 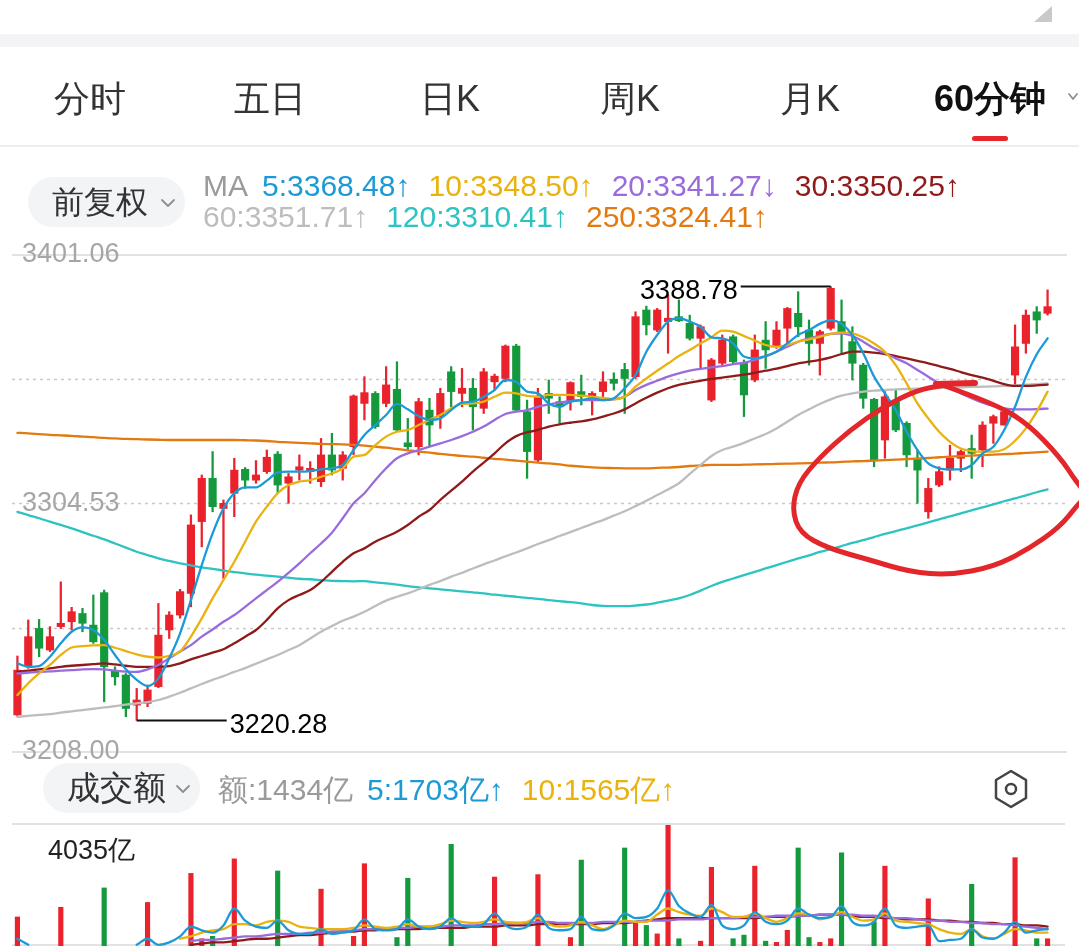 What do you see at coordinates (630, 99) in the screenshot?
I see `text: 周K` at bounding box center [630, 99].